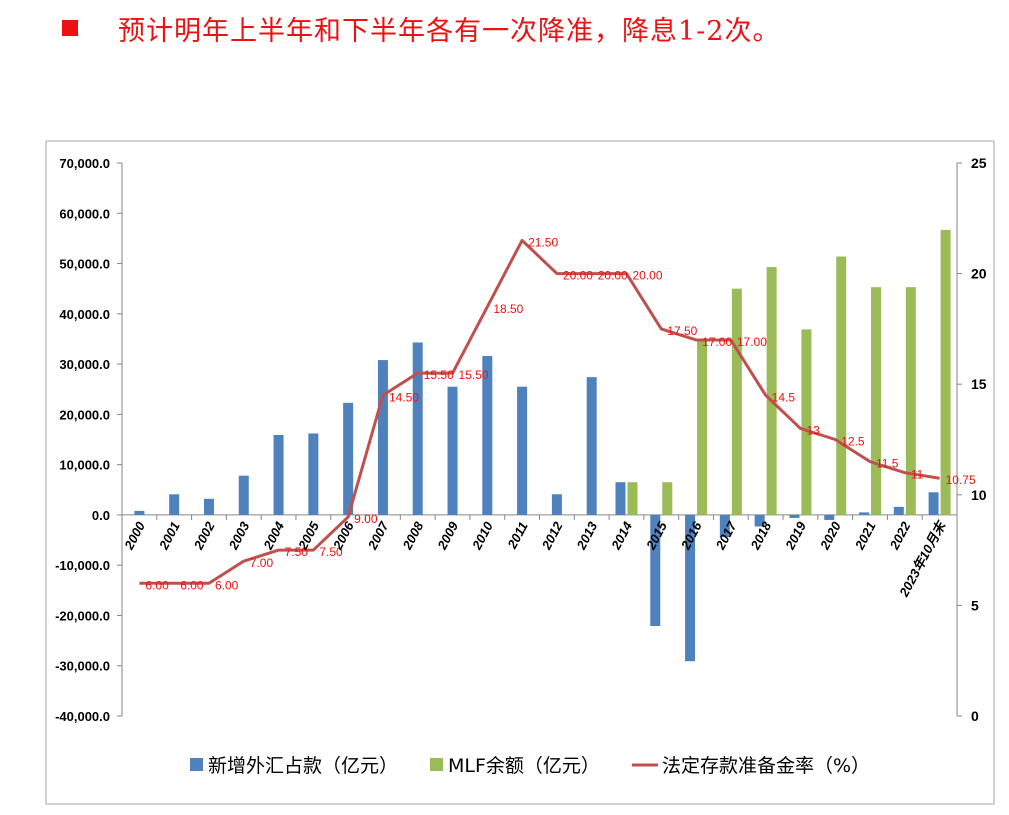  What do you see at coordinates (84, 264) in the screenshot?
I see `left-axis-tick-label: 50,000.0` at bounding box center [84, 264].